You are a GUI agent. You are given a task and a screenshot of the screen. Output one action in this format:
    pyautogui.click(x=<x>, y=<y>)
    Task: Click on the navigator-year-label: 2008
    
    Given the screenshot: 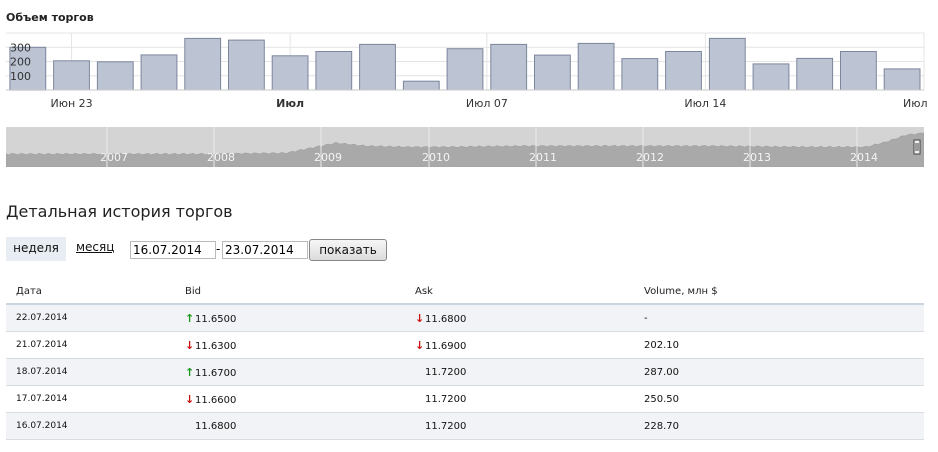 What is the action you would take?
    pyautogui.click(x=221, y=157)
    